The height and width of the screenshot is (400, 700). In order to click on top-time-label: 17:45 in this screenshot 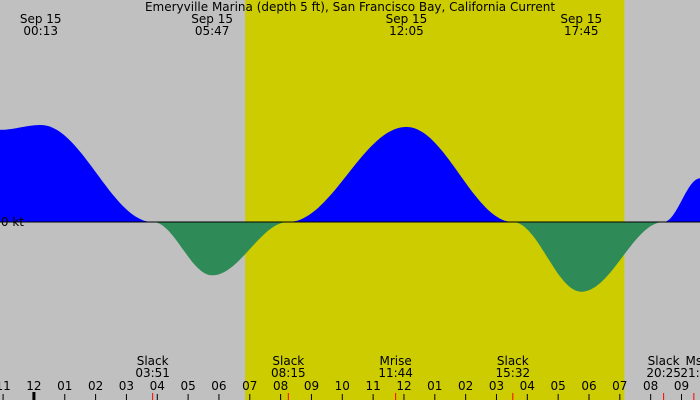, I will do `click(581, 31)`.